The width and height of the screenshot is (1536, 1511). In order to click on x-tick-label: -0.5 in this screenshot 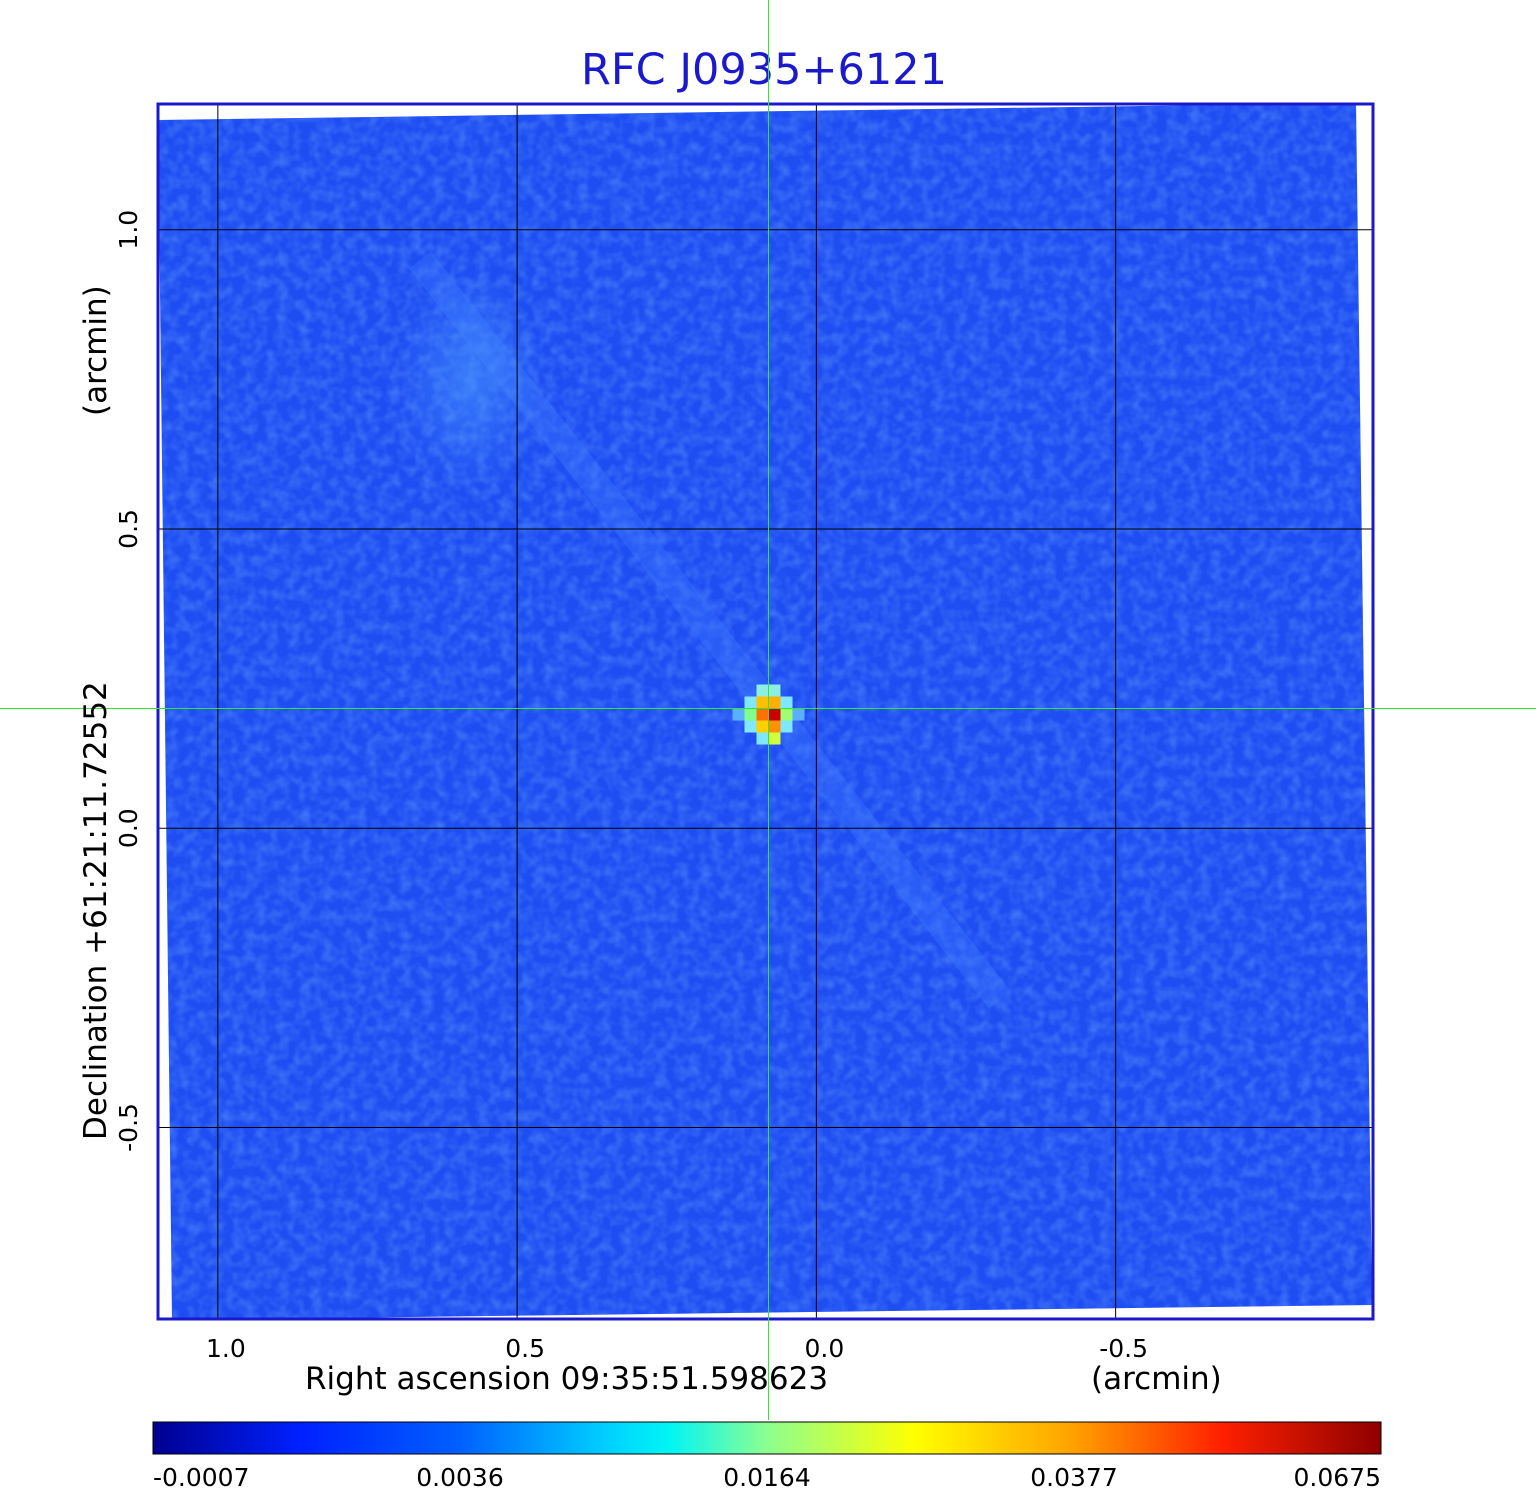, I will do `click(1123, 1348)`.